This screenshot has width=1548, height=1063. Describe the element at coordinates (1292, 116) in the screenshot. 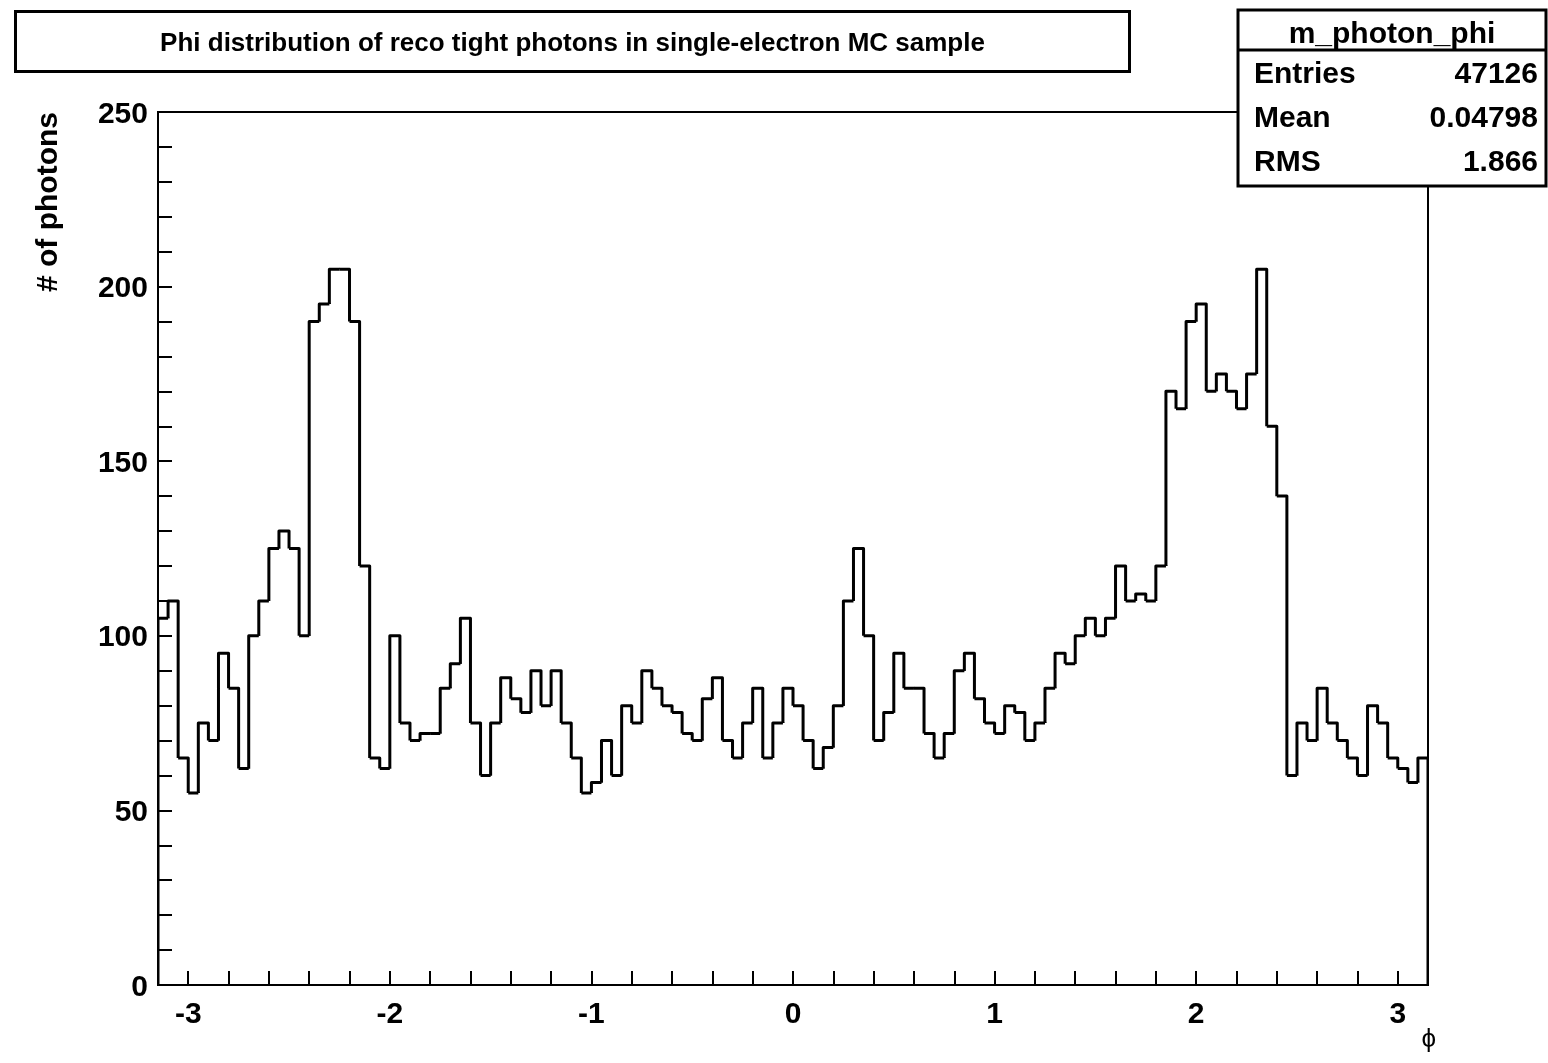

I see `annotation: Mean` at that location.